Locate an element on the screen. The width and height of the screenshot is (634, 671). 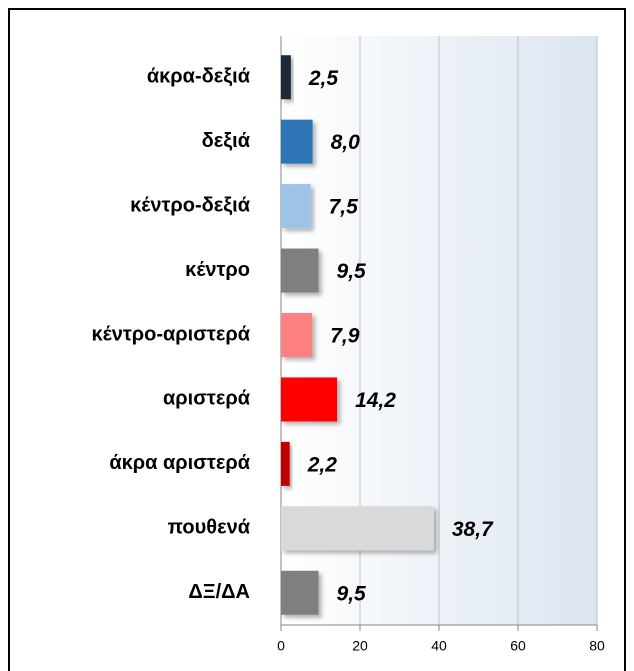
x-tick-label: 40 is located at coordinates (439, 646).